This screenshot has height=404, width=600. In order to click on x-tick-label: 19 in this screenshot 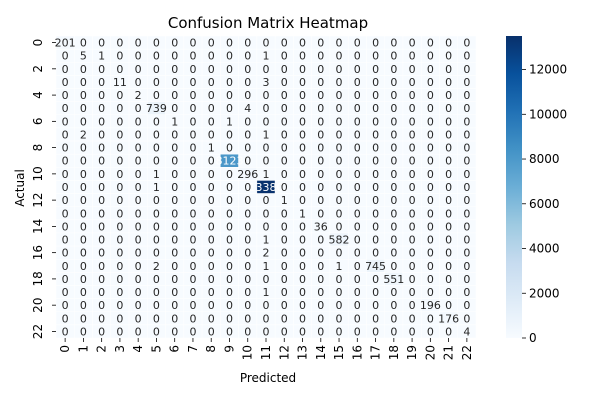, I will do `click(412, 352)`.